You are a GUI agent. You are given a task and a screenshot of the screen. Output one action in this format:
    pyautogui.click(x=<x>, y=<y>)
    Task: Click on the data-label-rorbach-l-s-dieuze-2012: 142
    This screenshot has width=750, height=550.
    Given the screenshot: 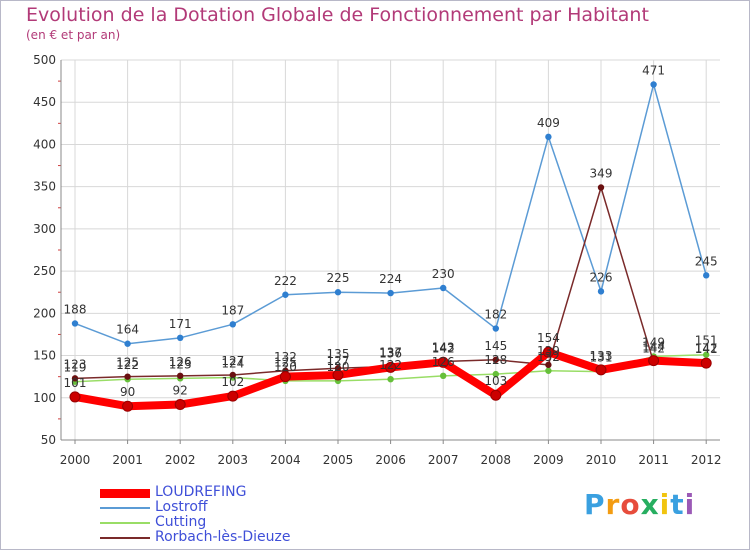 What is the action you would take?
    pyautogui.click(x=706, y=348)
    